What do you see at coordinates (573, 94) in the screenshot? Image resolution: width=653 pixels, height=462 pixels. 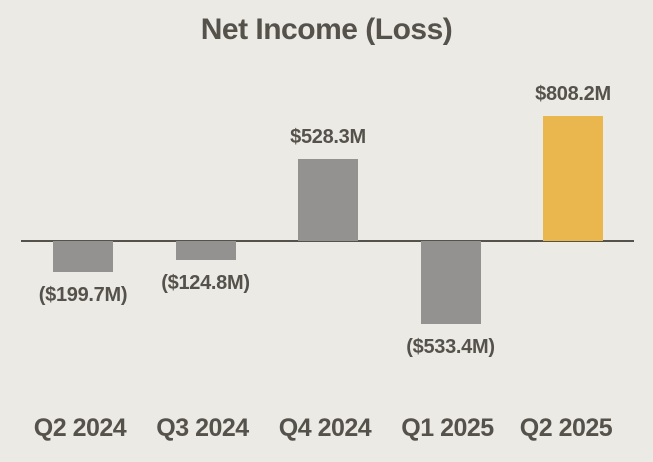 I see `bar-value-label: $808.2M` at bounding box center [573, 94].